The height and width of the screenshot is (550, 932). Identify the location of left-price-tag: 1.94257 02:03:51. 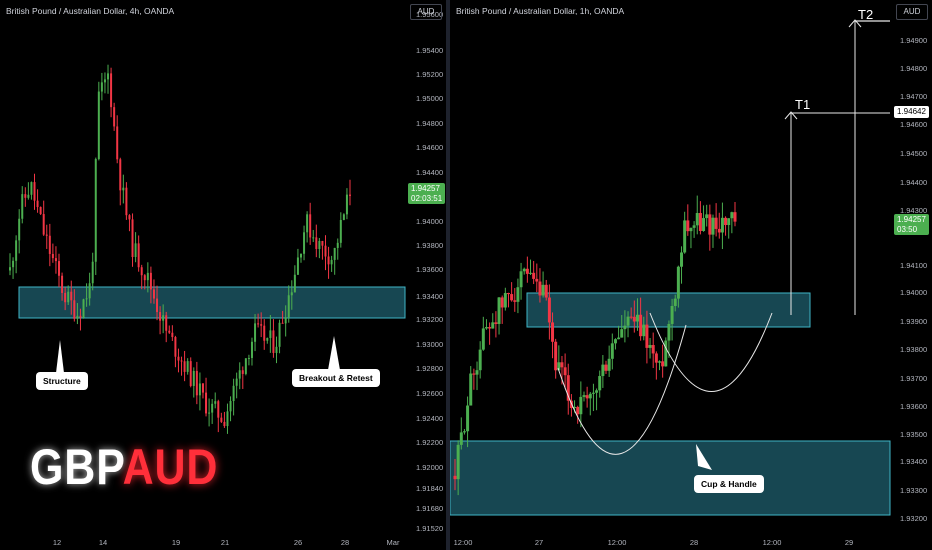
(427, 193).